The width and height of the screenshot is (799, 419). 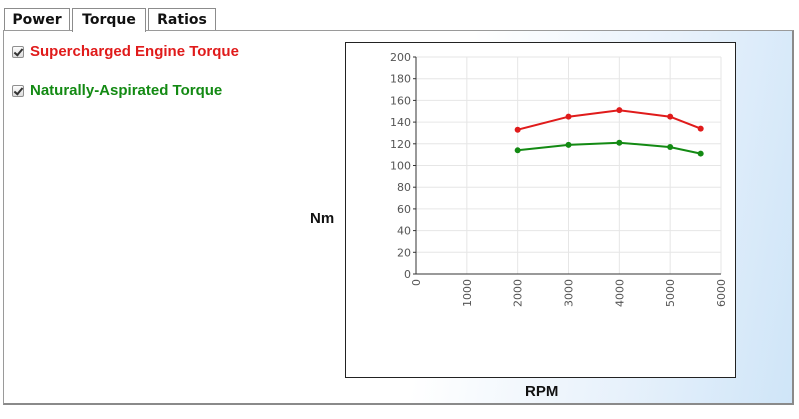 I want to click on y-tick-label: 0, so click(x=407, y=274).